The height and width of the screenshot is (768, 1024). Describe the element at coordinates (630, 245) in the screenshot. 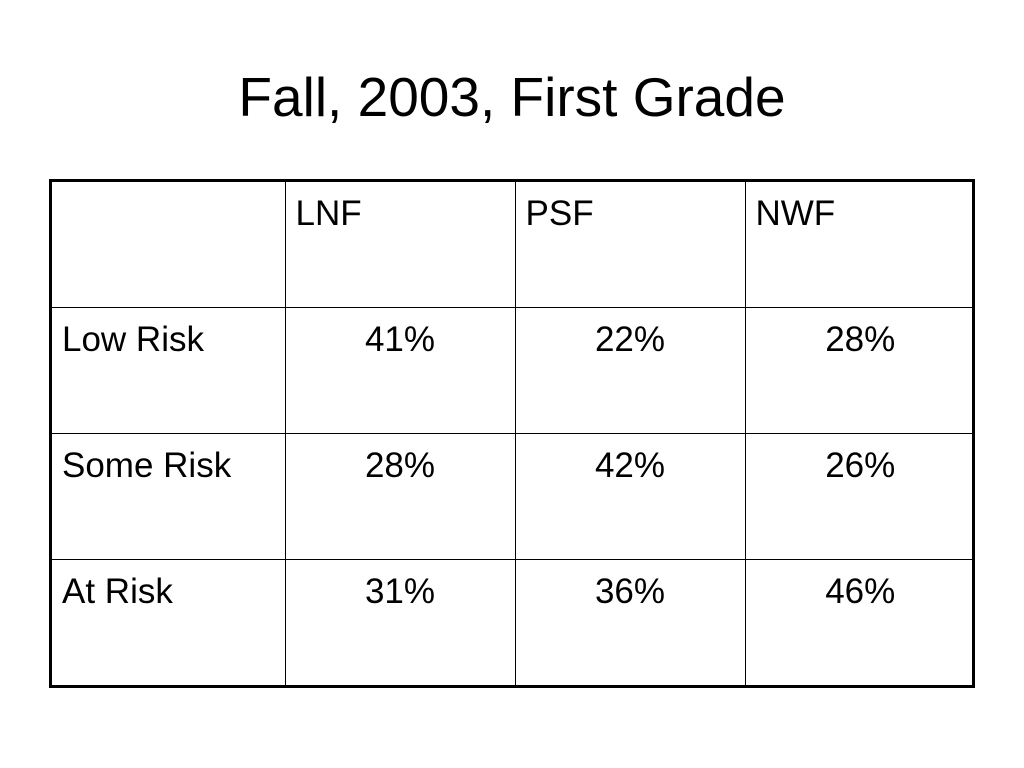

I see `header-cell-psf: PSF` at that location.